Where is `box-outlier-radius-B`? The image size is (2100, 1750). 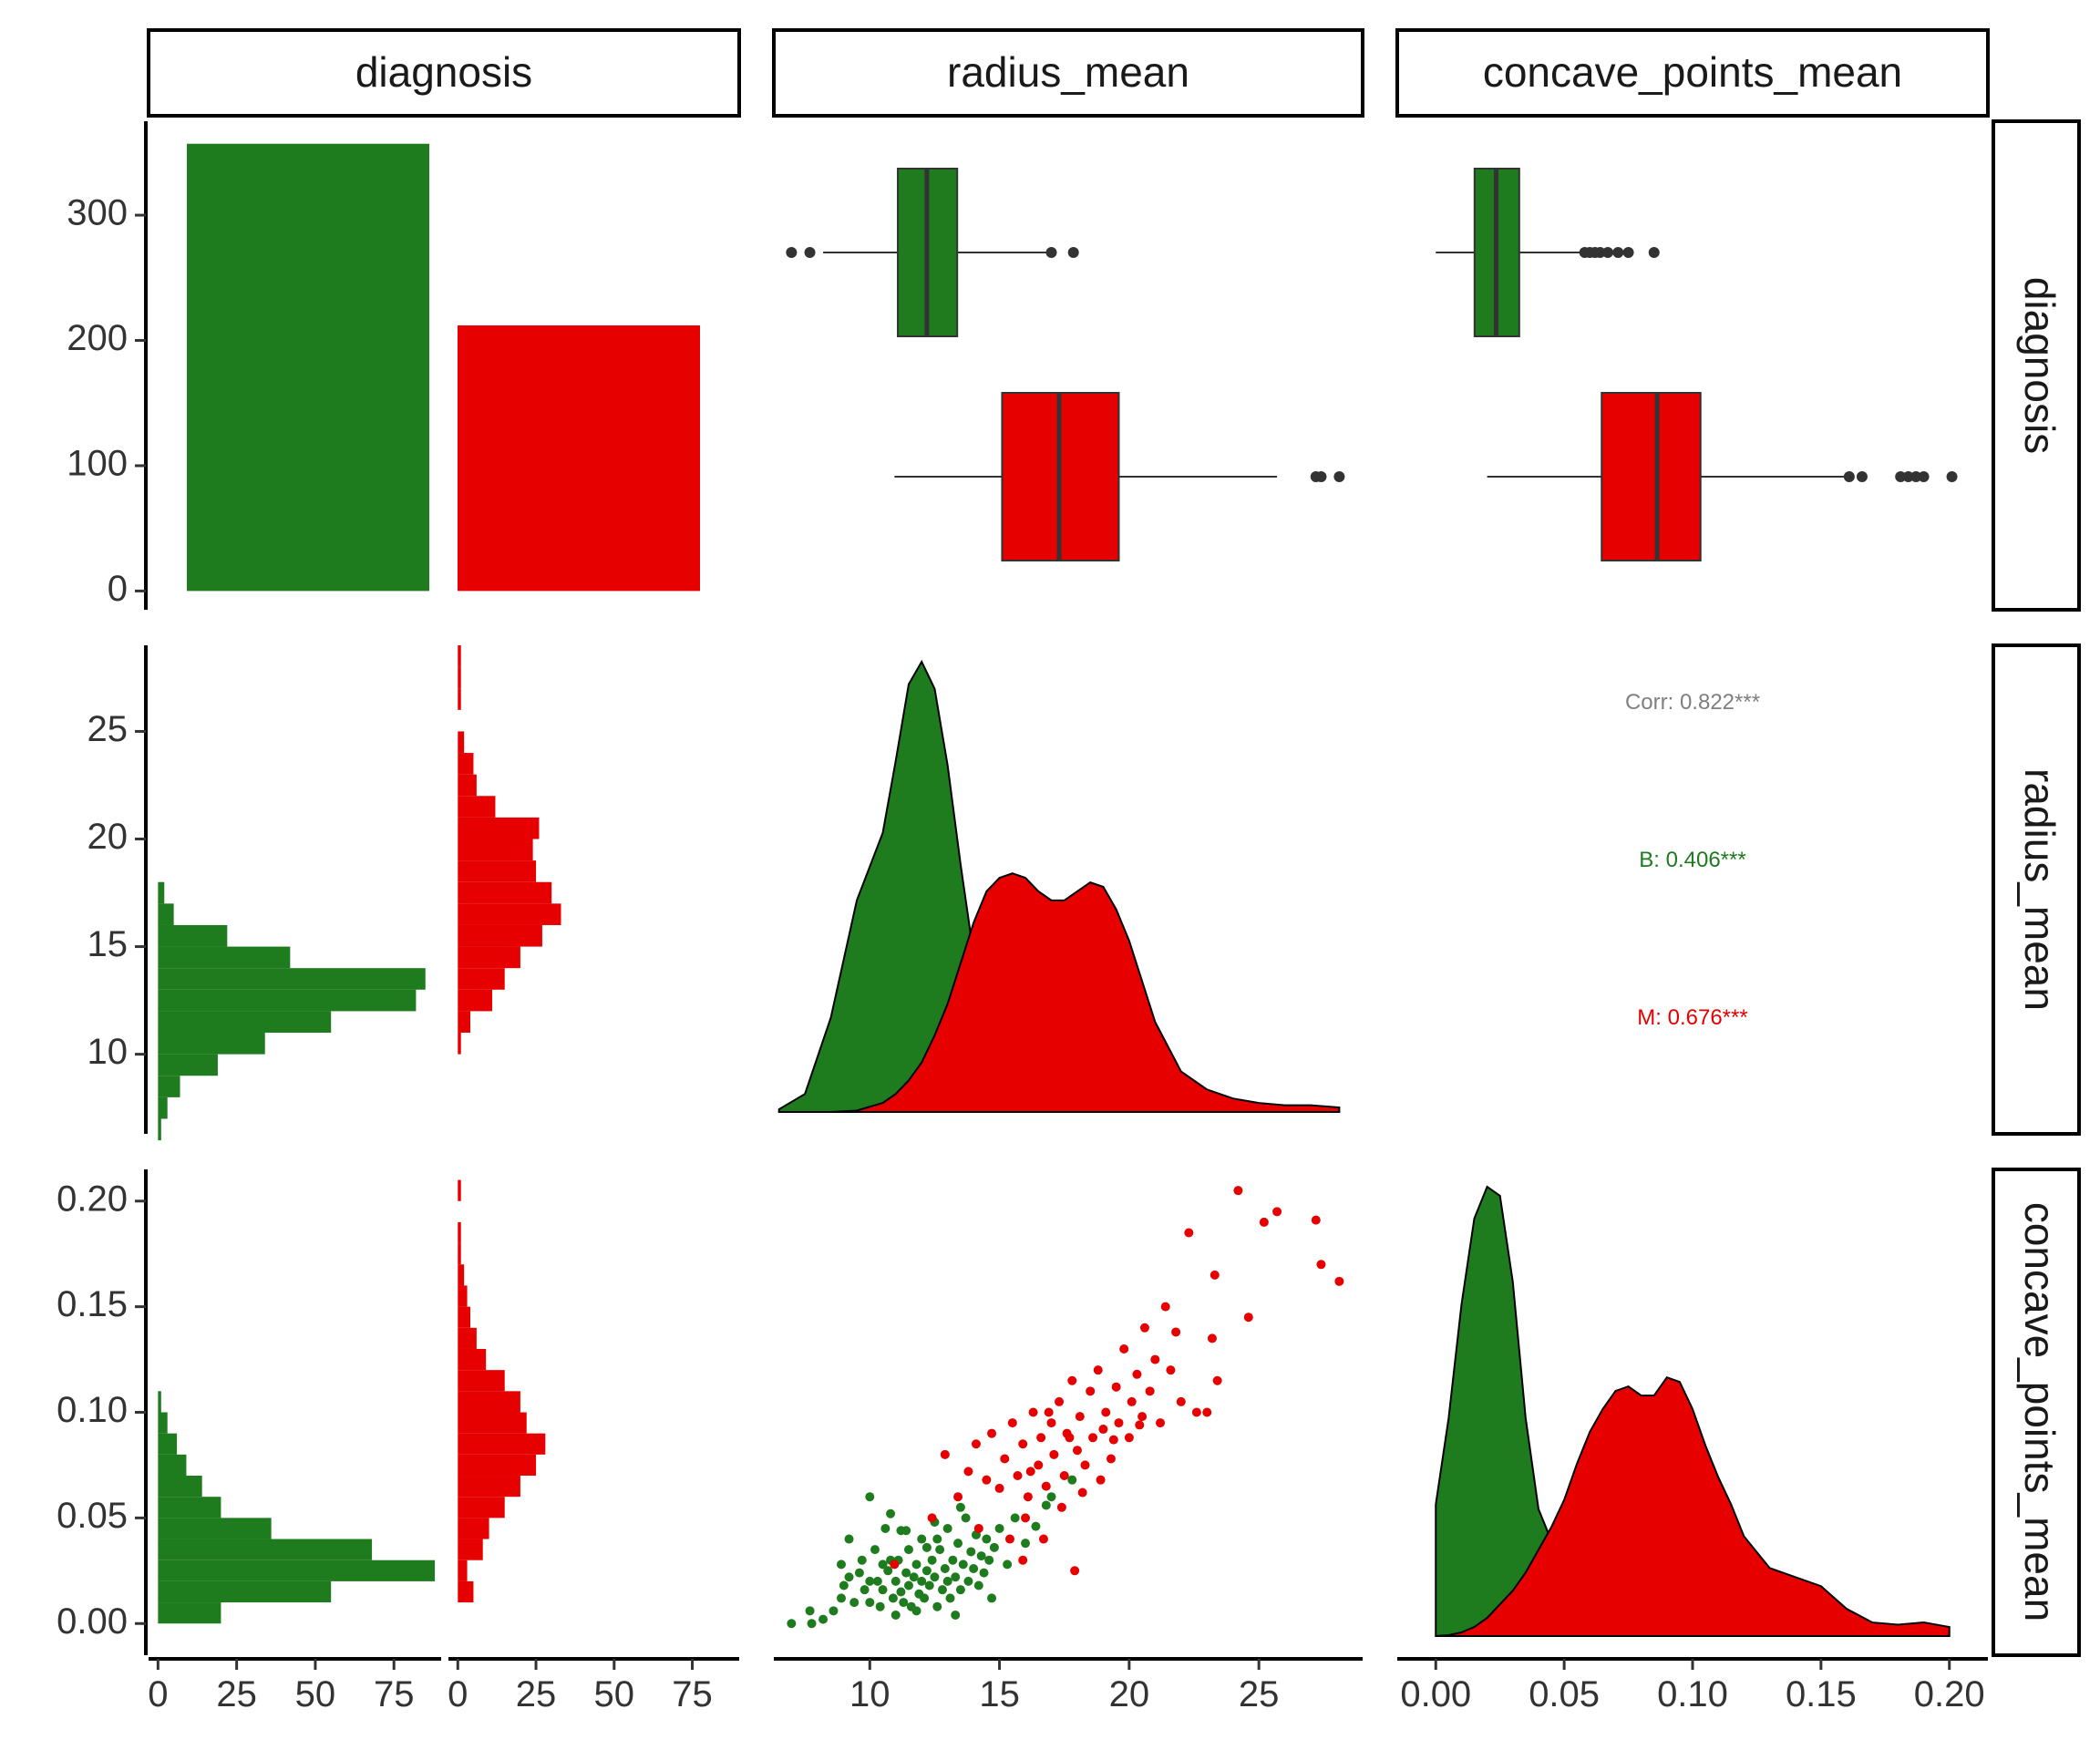
box-outlier-radius-B is located at coordinates (1051, 253).